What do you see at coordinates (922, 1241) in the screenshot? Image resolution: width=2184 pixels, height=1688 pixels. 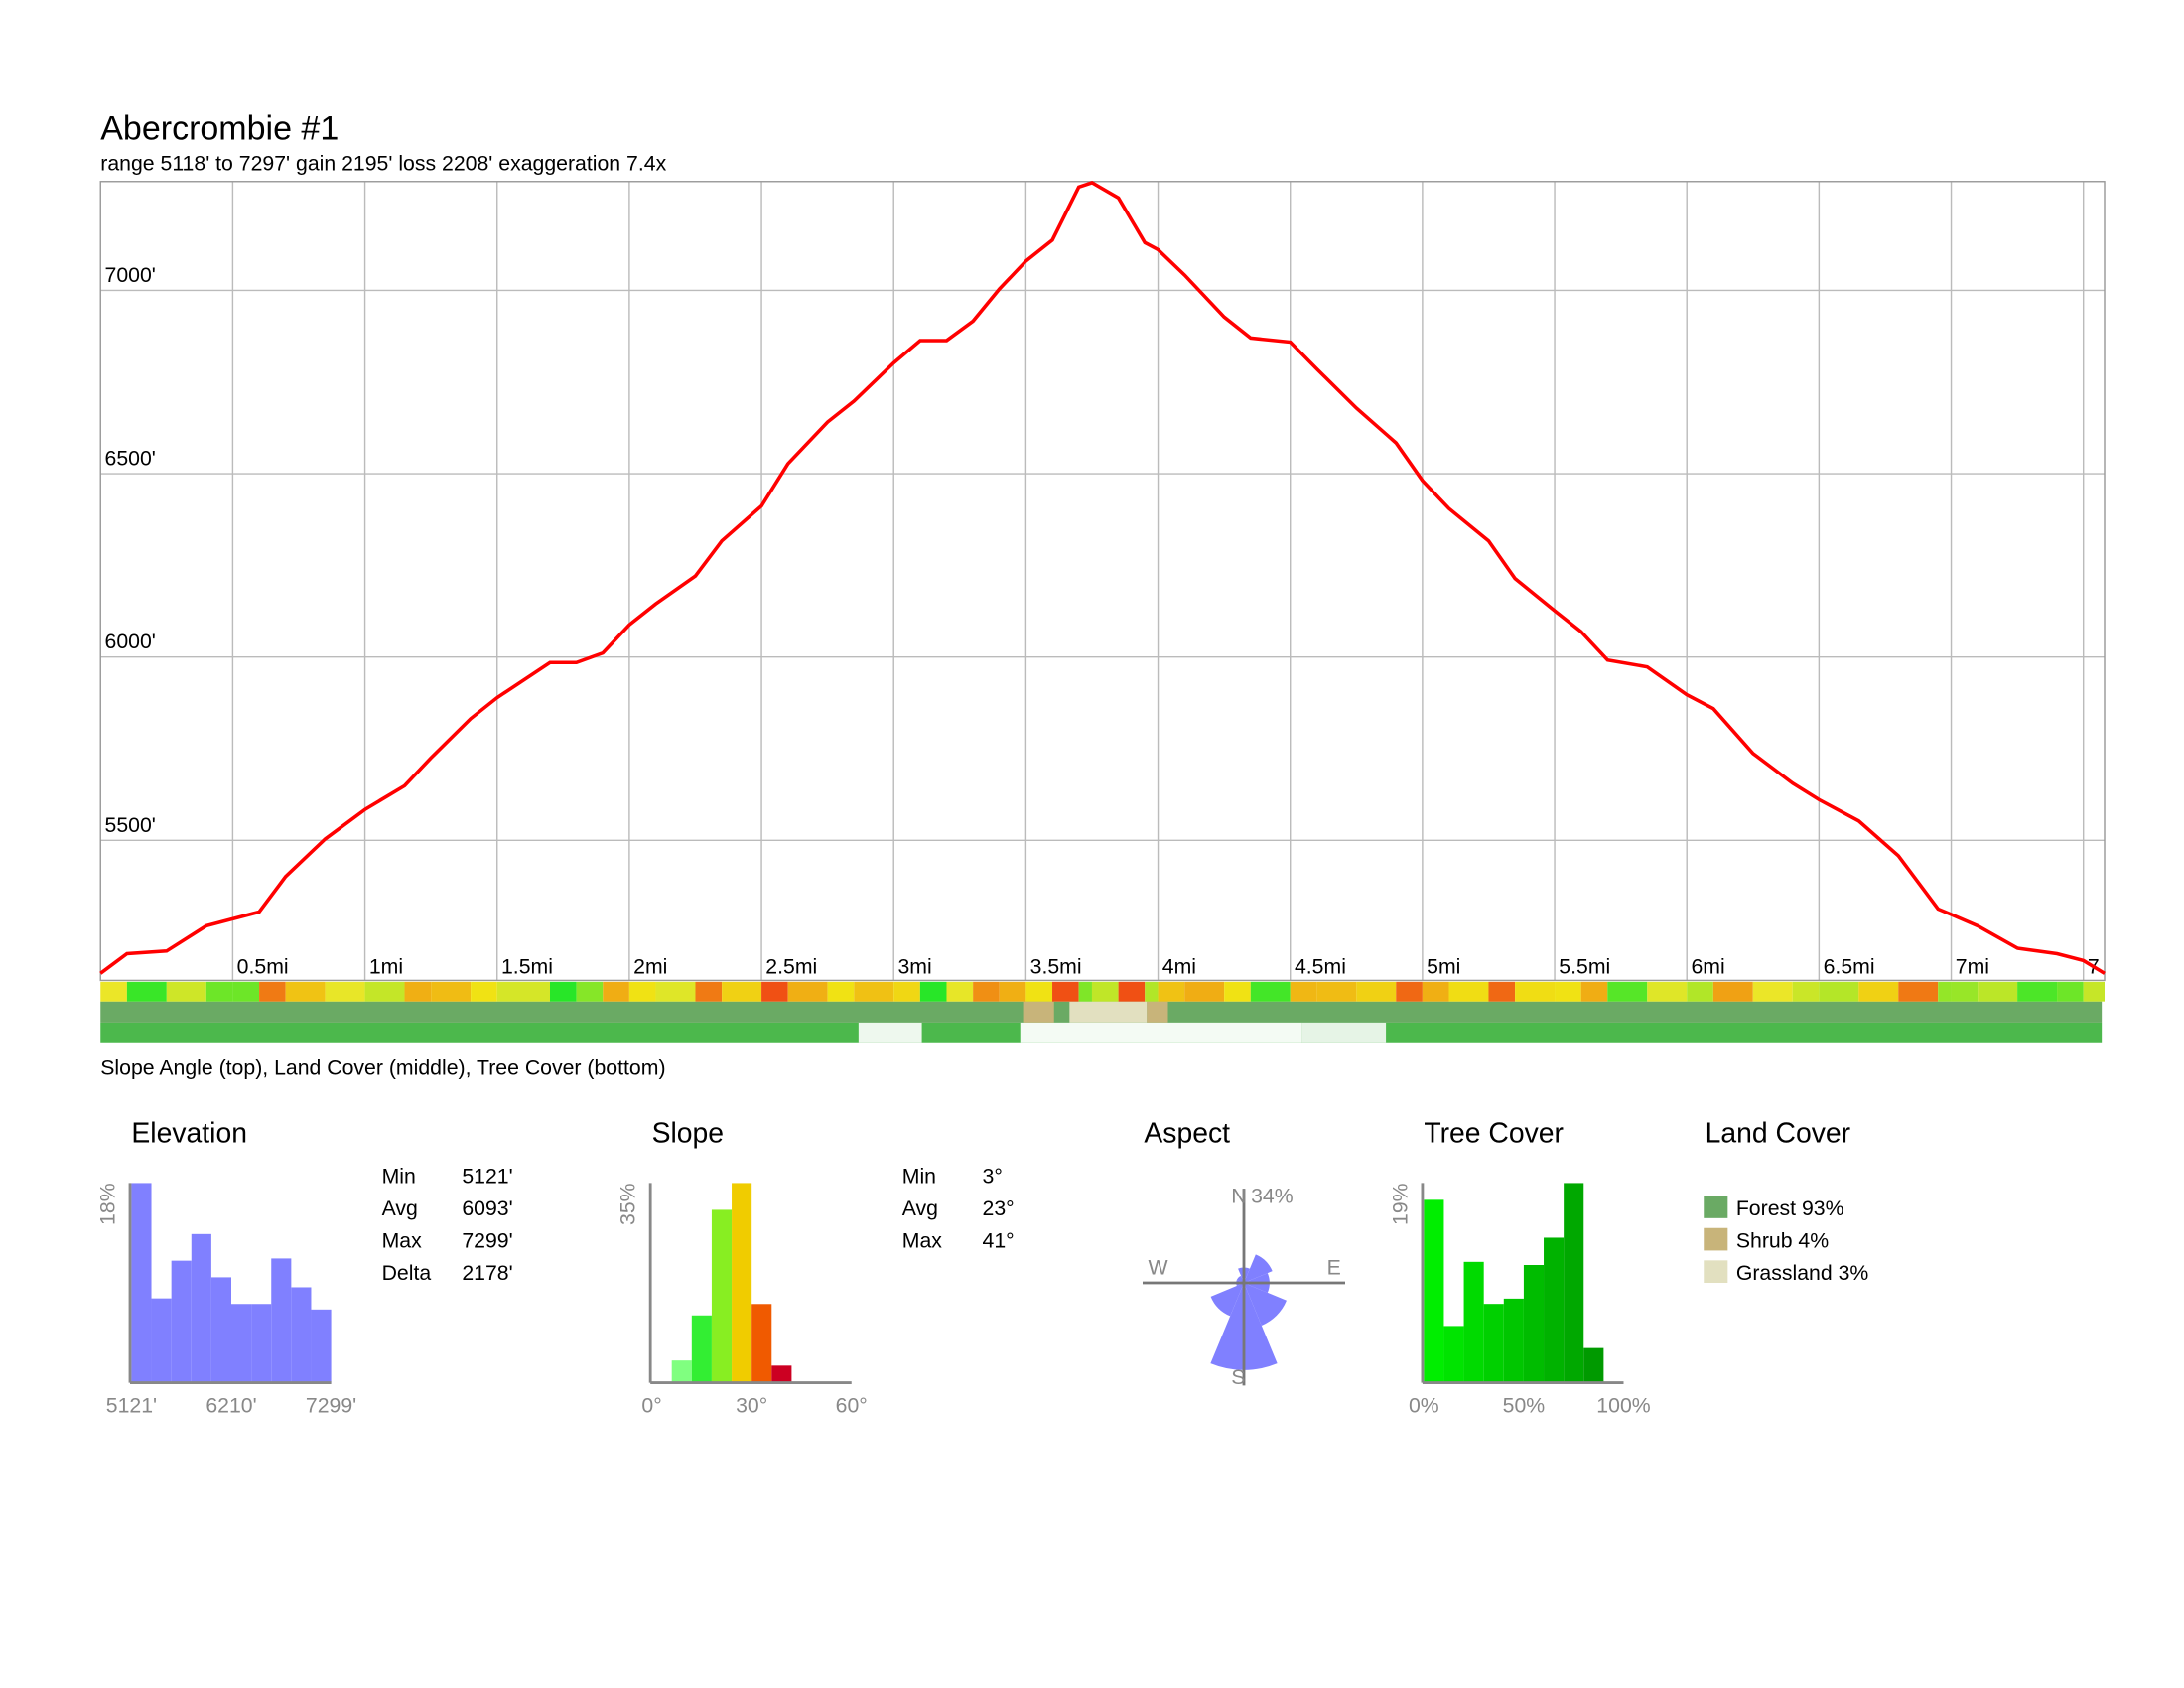 I see `stat-label: Max` at bounding box center [922, 1241].